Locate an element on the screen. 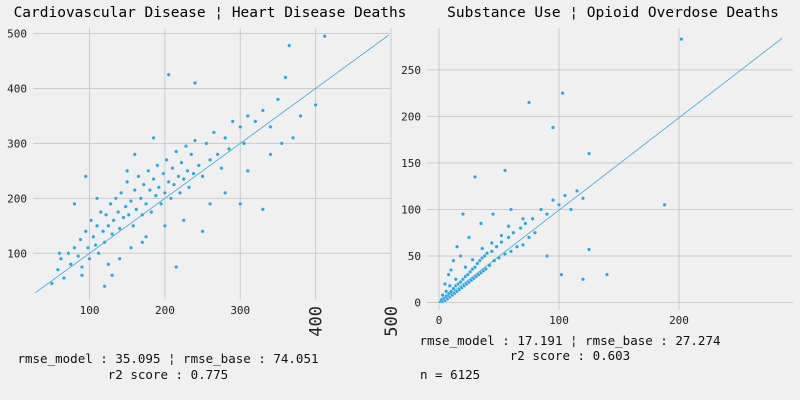  left-y-tick-label: 300 is located at coordinates (17, 143).